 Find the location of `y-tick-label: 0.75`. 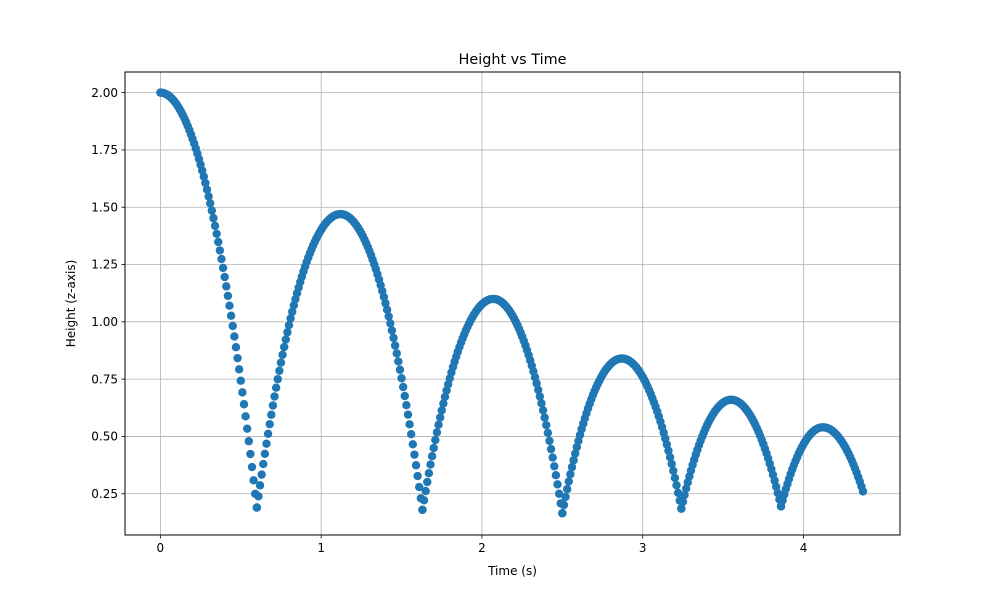

y-tick-label: 0.75 is located at coordinates (104, 379).